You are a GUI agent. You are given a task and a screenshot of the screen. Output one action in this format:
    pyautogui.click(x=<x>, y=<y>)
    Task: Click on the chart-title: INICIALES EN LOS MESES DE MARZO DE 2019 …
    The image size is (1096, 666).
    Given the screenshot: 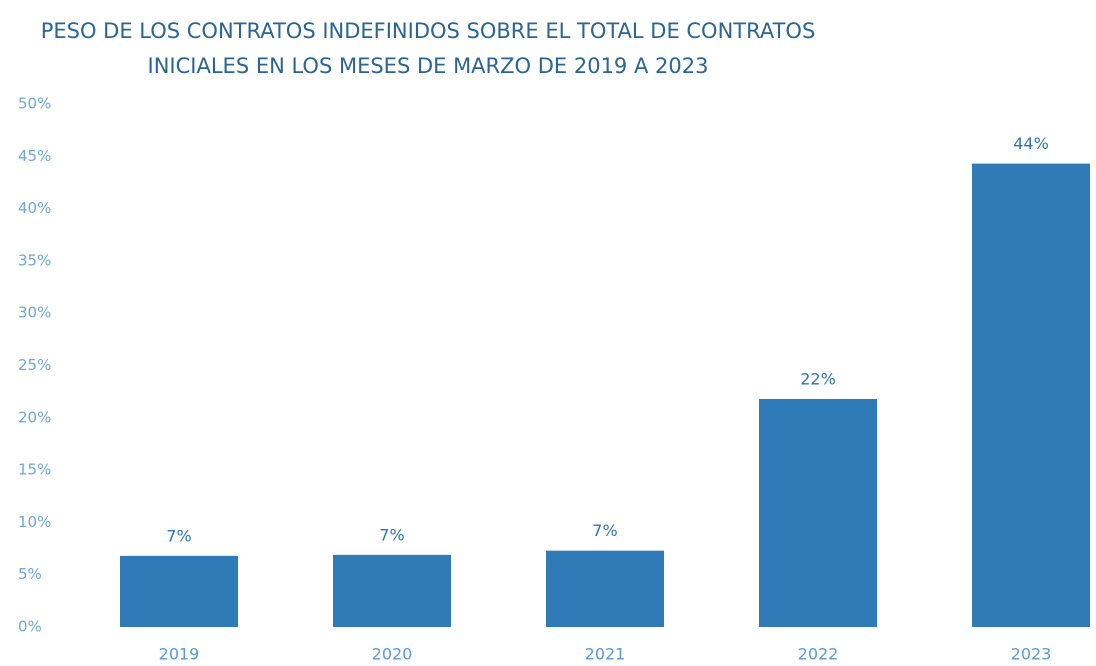 What is the action you would take?
    pyautogui.click(x=428, y=66)
    